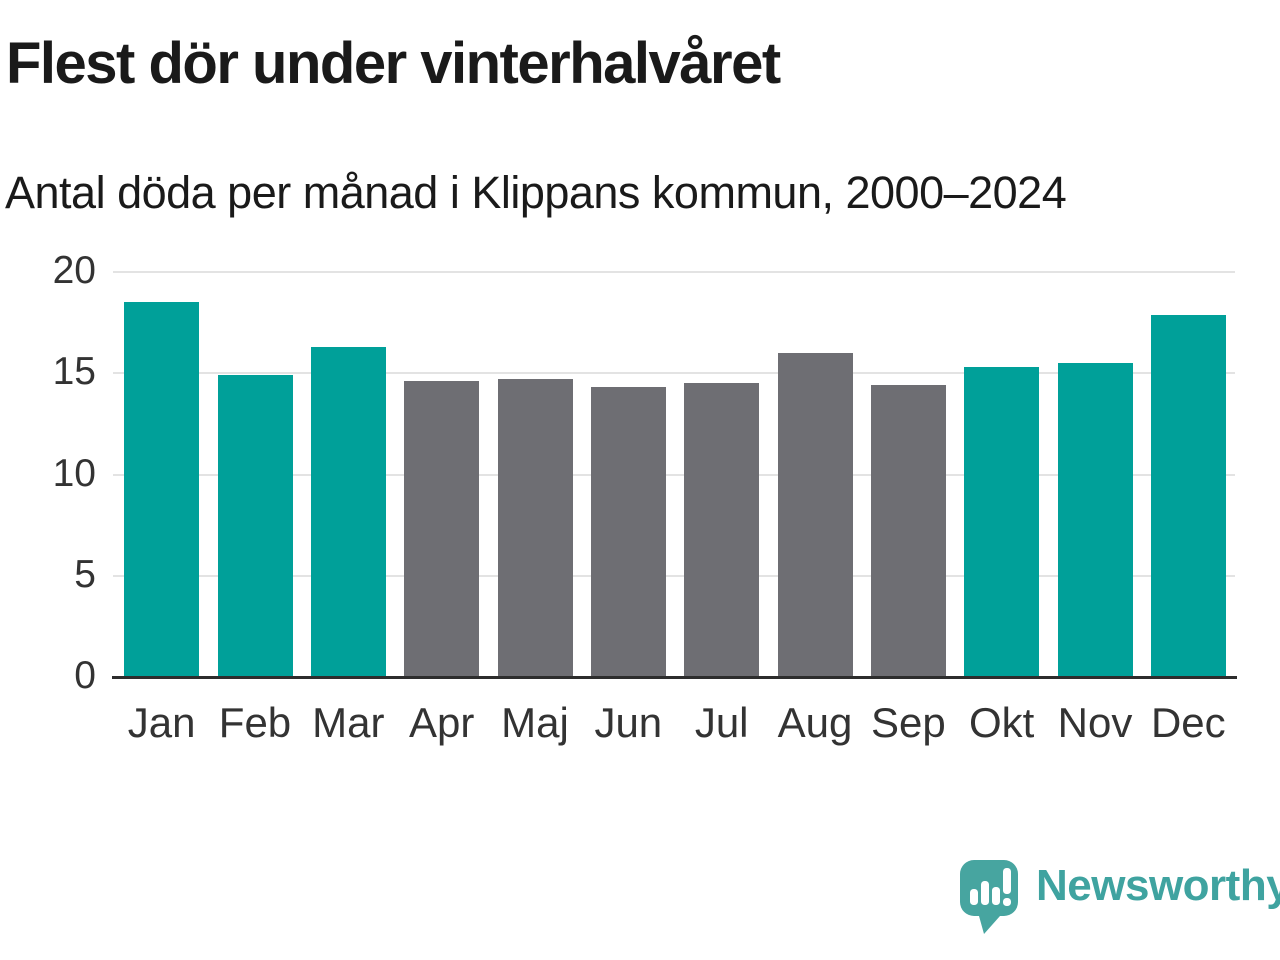 The height and width of the screenshot is (960, 1280). Describe the element at coordinates (393, 63) in the screenshot. I see `chart-title: Flest dör under vinterhalvåret` at that location.